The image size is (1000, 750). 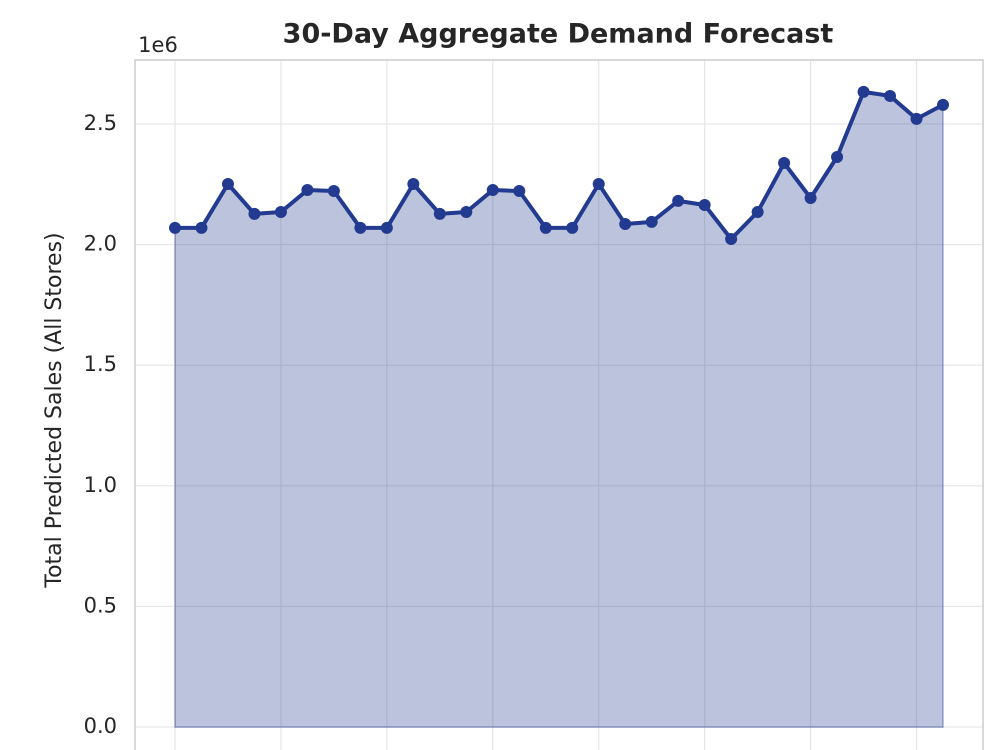 What do you see at coordinates (558, 34) in the screenshot?
I see `chart-title: 30-Day Aggregate Demand Forecast` at bounding box center [558, 34].